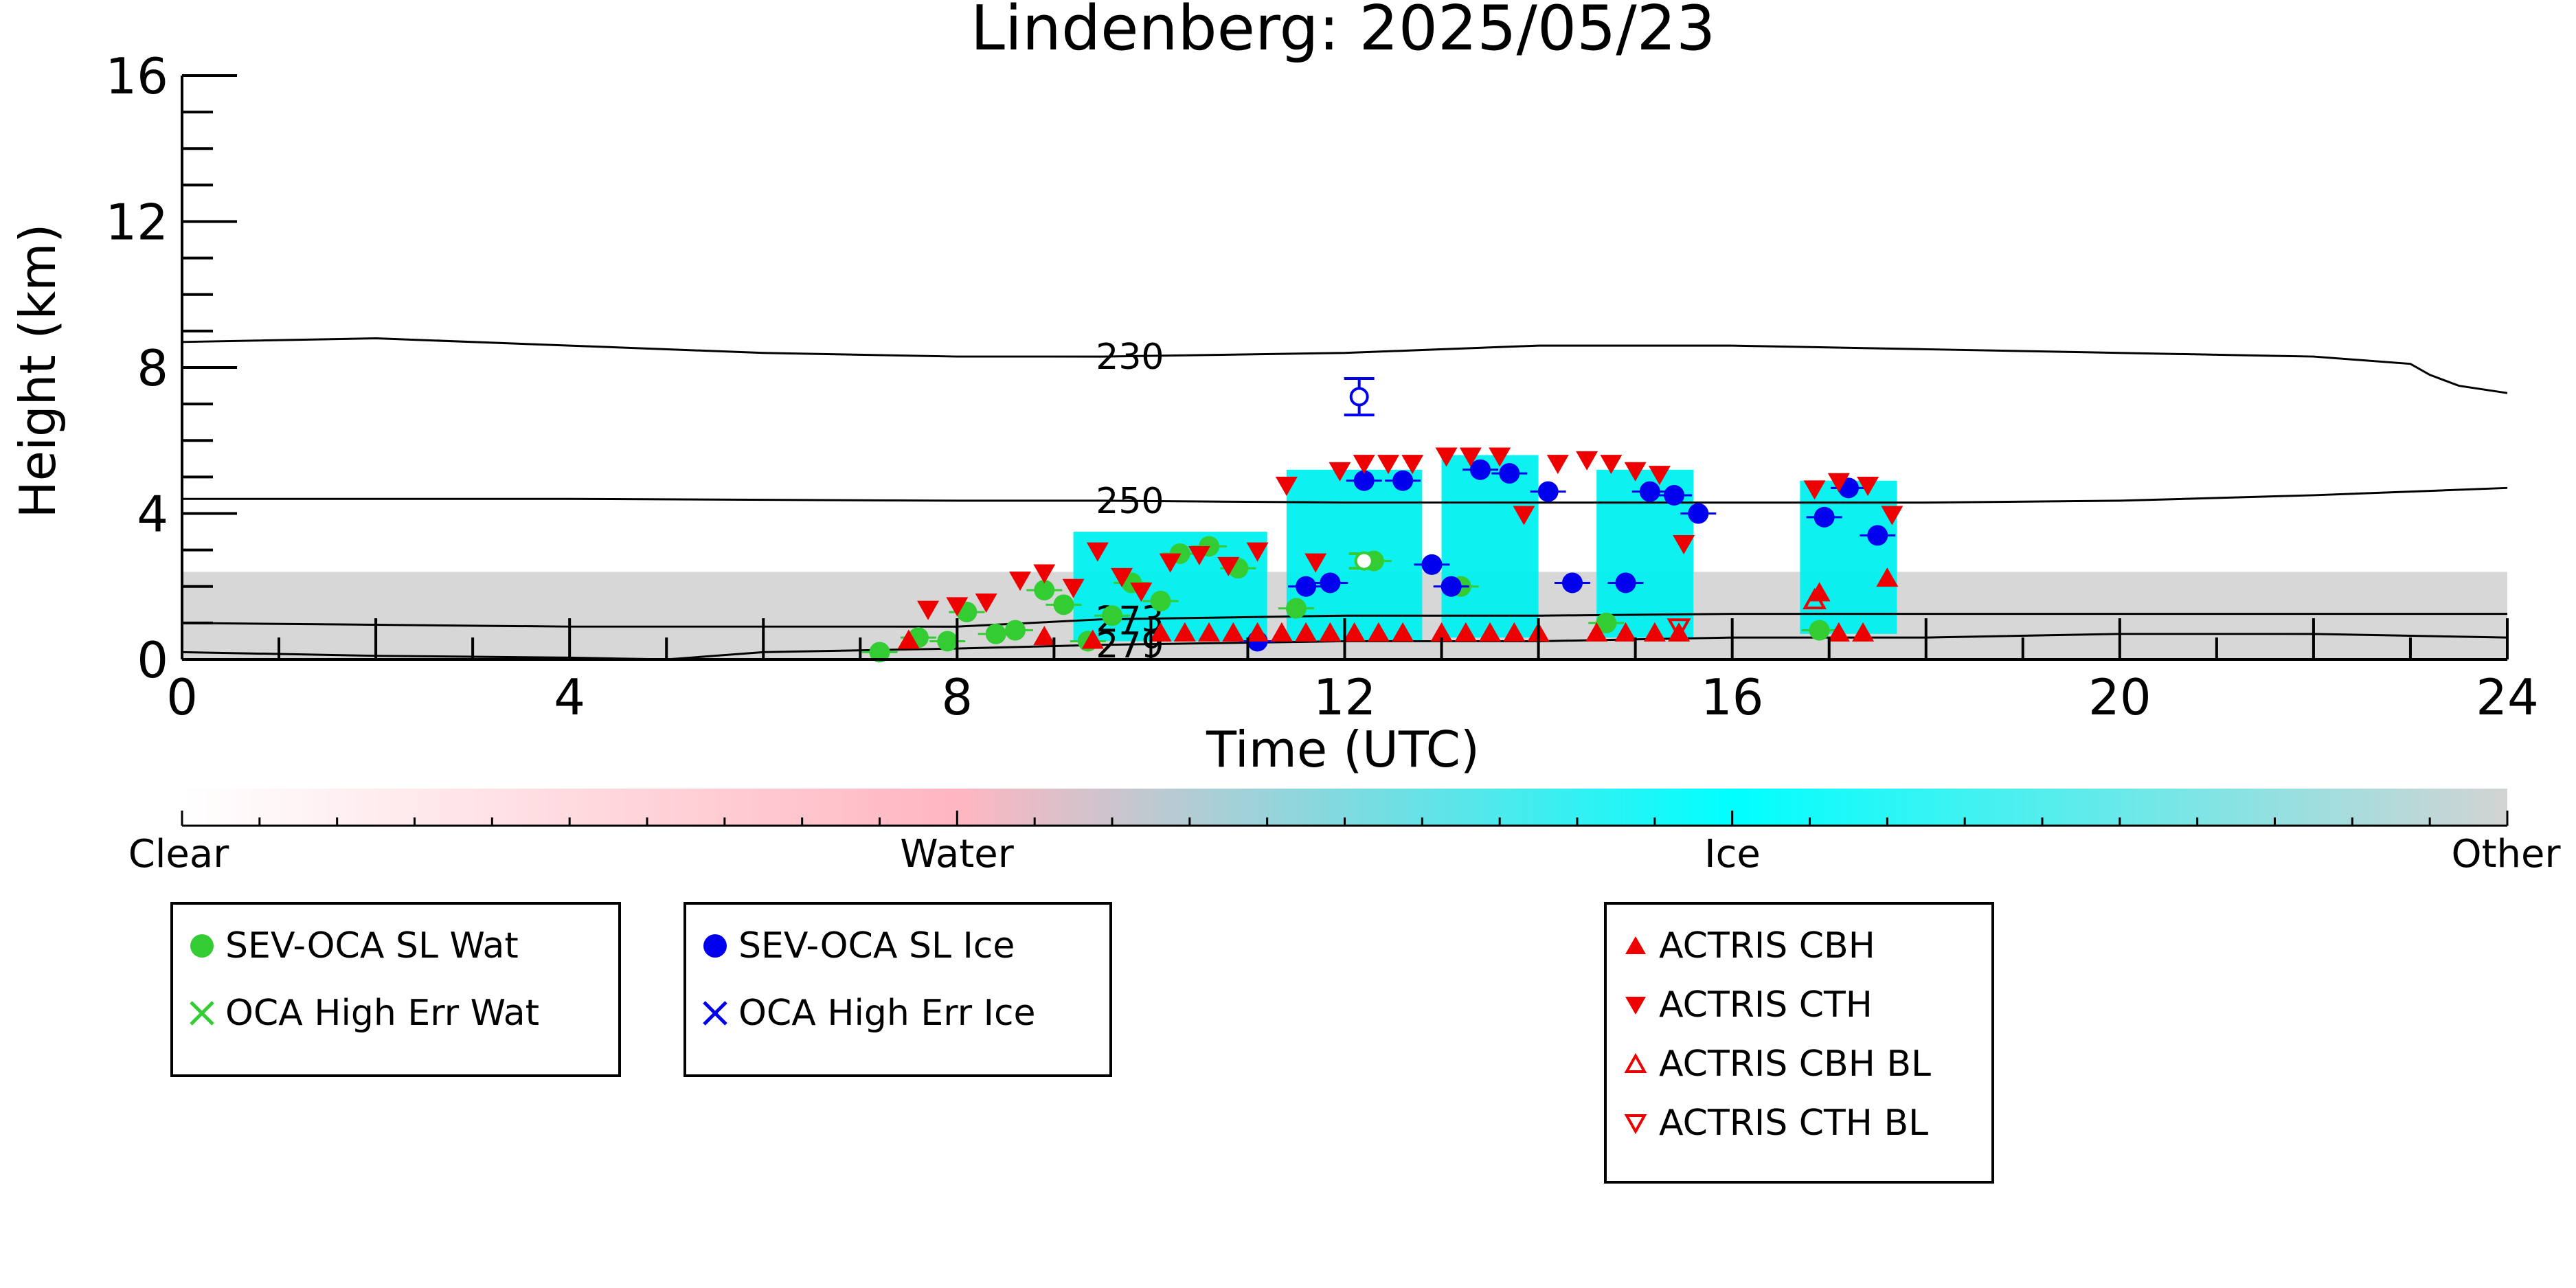 The image size is (2576, 1288). I want to click on legend-item-actris-cbh-bl: ACTRIS CBH BL, so click(1775, 1064).